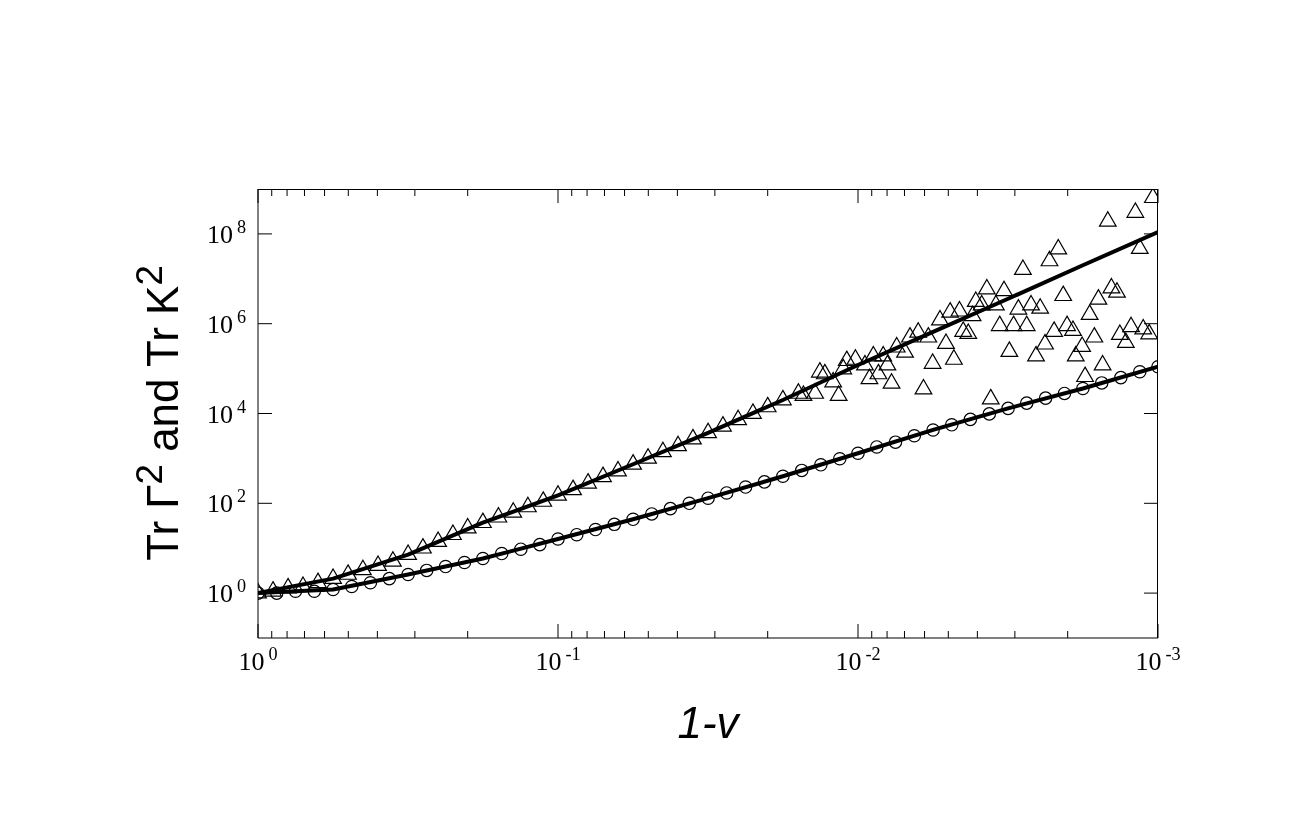 This screenshot has width=1292, height=834. What do you see at coordinates (226, 322) in the screenshot?
I see `y-tick-label: 10$^{6}$` at bounding box center [226, 322].